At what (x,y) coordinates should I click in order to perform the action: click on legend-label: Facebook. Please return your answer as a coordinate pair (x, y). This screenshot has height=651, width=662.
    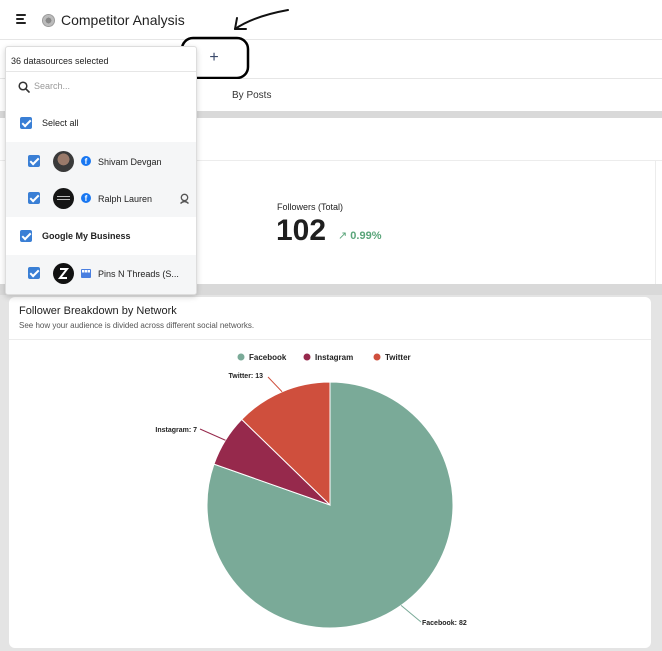
    Looking at the image, I should click on (268, 357).